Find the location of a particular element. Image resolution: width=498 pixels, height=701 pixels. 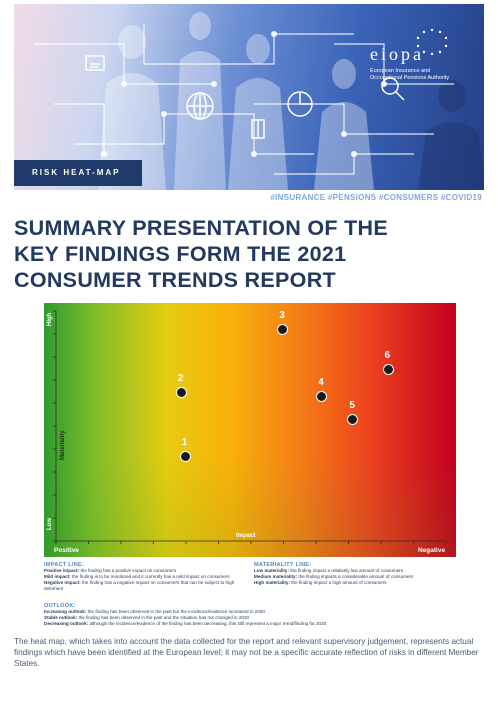

title-line-2: KEY FINDINGS FORM THE 2021 is located at coordinates (180, 254).